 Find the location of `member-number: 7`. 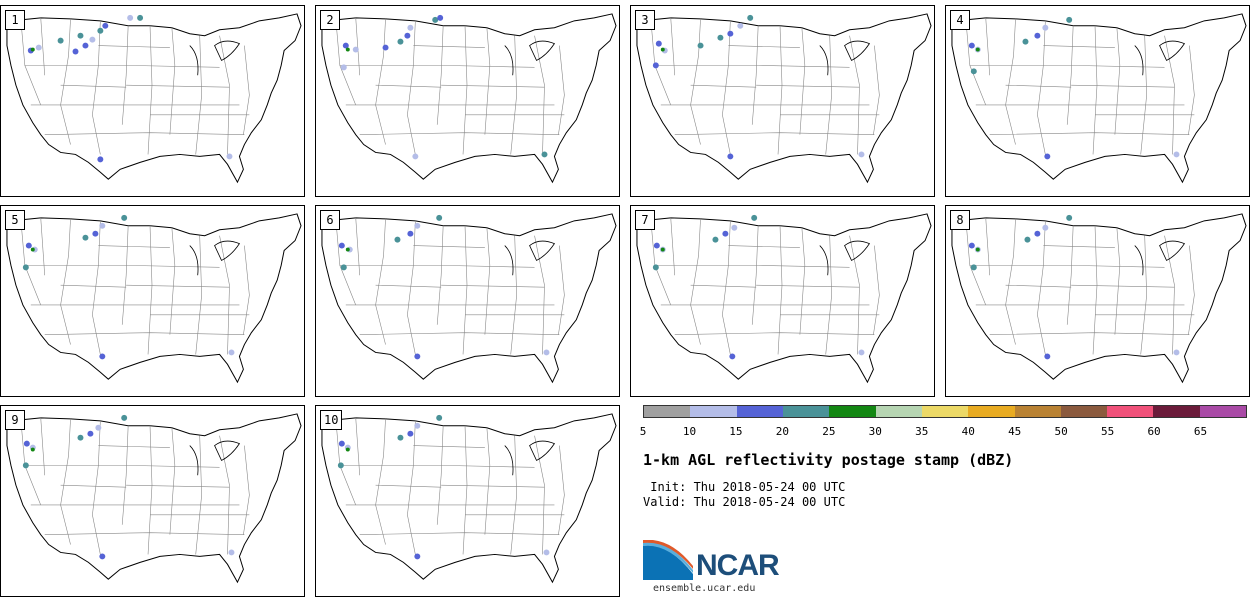

member-number: 7 is located at coordinates (645, 220).